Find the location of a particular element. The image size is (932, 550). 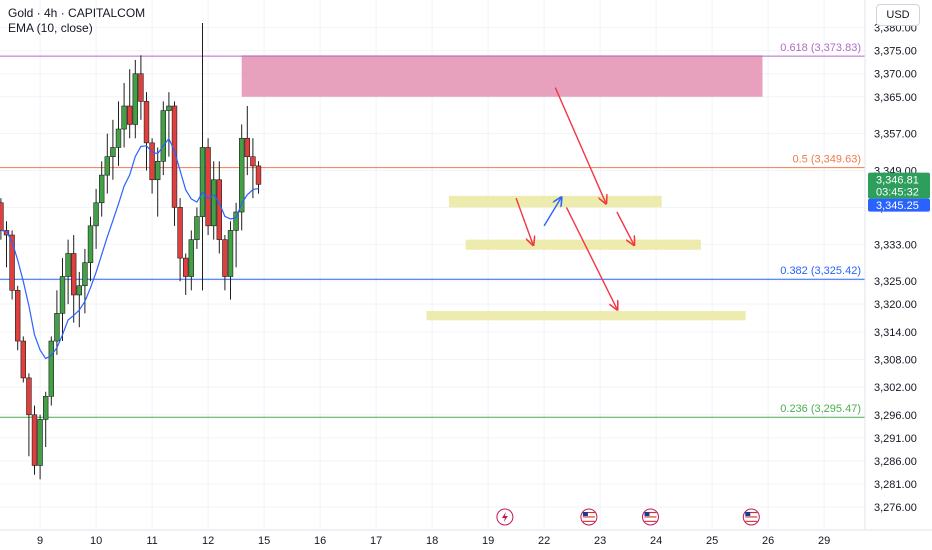

symbol-title: Gold · 4h · CAPITALCOM is located at coordinates (77, 13).